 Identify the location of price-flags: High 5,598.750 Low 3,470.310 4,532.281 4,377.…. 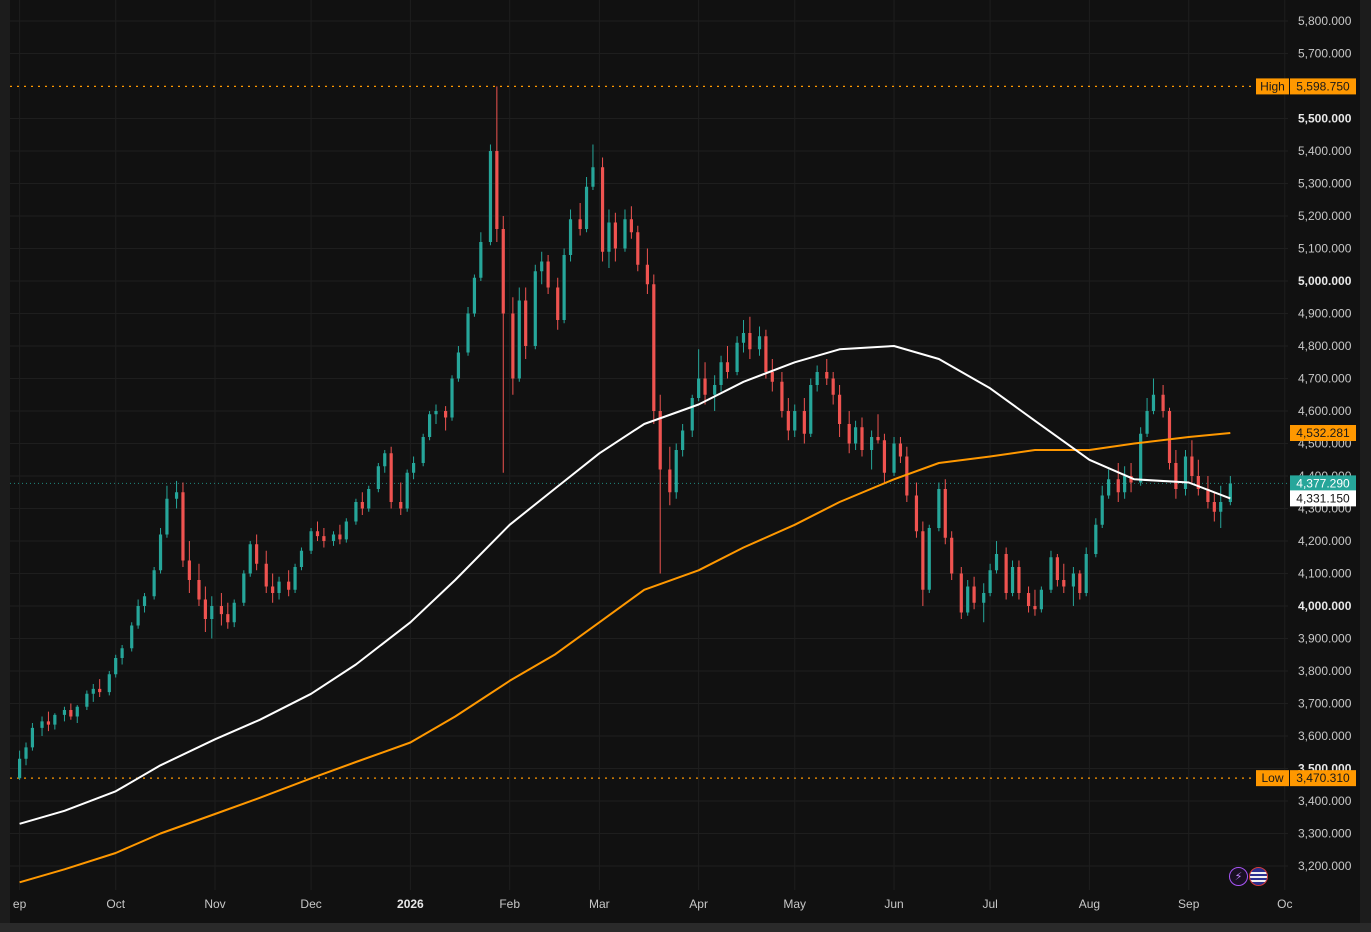
(1306, 432).